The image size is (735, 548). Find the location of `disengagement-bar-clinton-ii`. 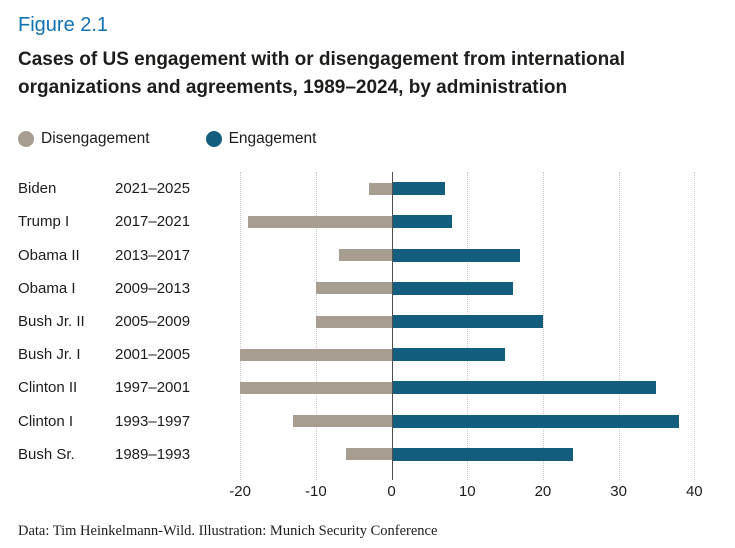

disengagement-bar-clinton-ii is located at coordinates (316, 387).